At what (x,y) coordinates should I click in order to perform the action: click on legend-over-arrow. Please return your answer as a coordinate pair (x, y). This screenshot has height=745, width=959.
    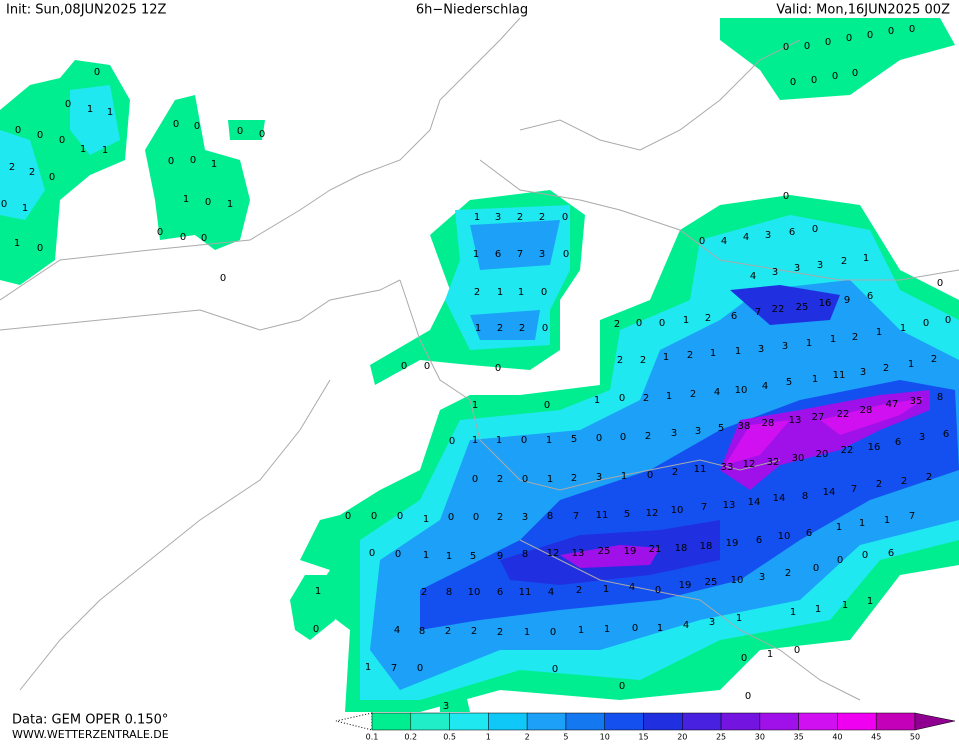
    Looking at the image, I should click on (935, 721).